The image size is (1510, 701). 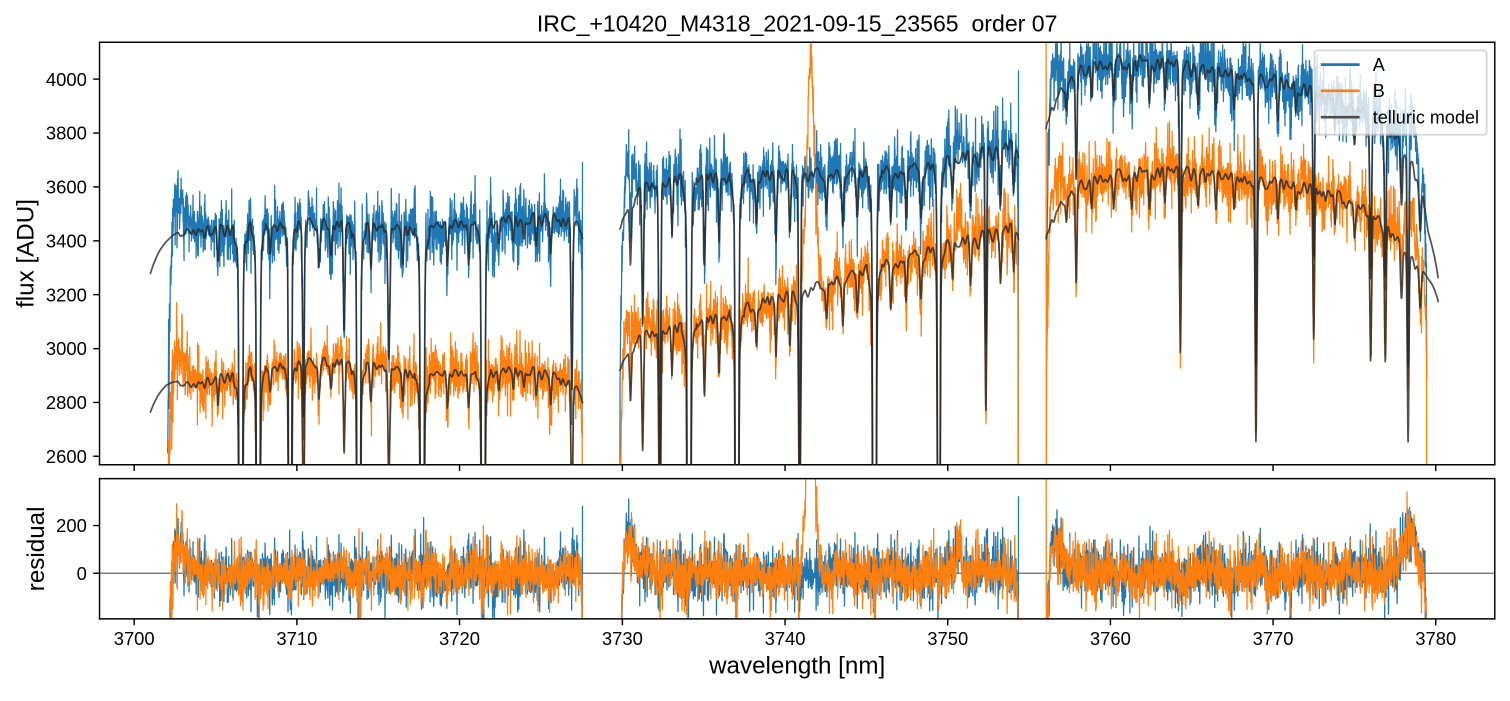 What do you see at coordinates (26, 253) in the screenshot?
I see `svg-text: flux [ADU]` at bounding box center [26, 253].